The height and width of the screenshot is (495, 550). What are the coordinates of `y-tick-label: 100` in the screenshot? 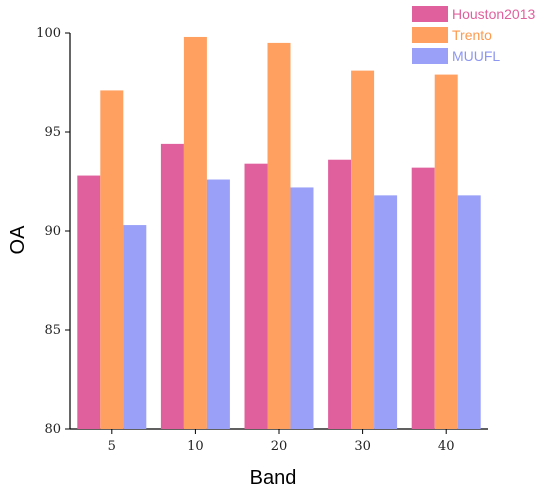 It's located at (48, 33).